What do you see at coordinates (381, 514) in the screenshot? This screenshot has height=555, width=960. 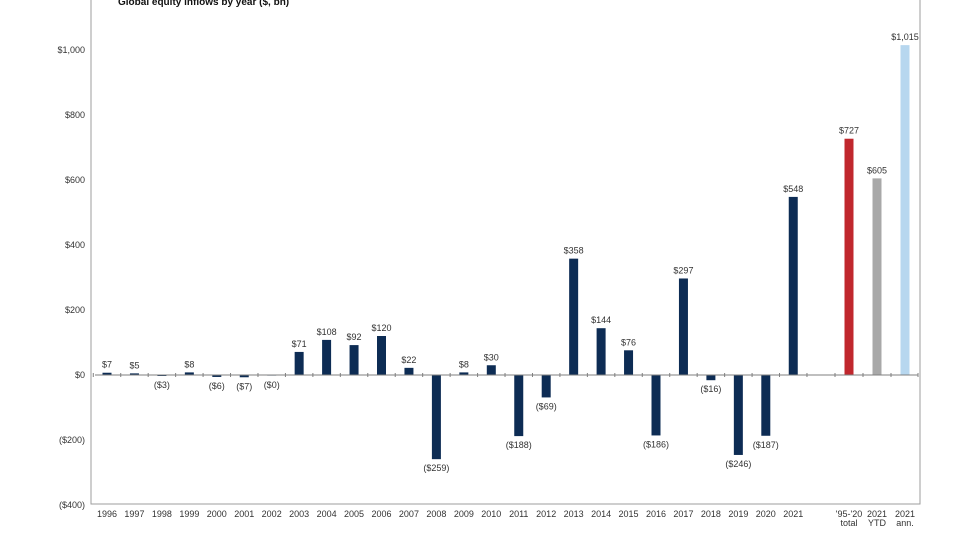 I see `x-tick-label: 2006` at bounding box center [381, 514].